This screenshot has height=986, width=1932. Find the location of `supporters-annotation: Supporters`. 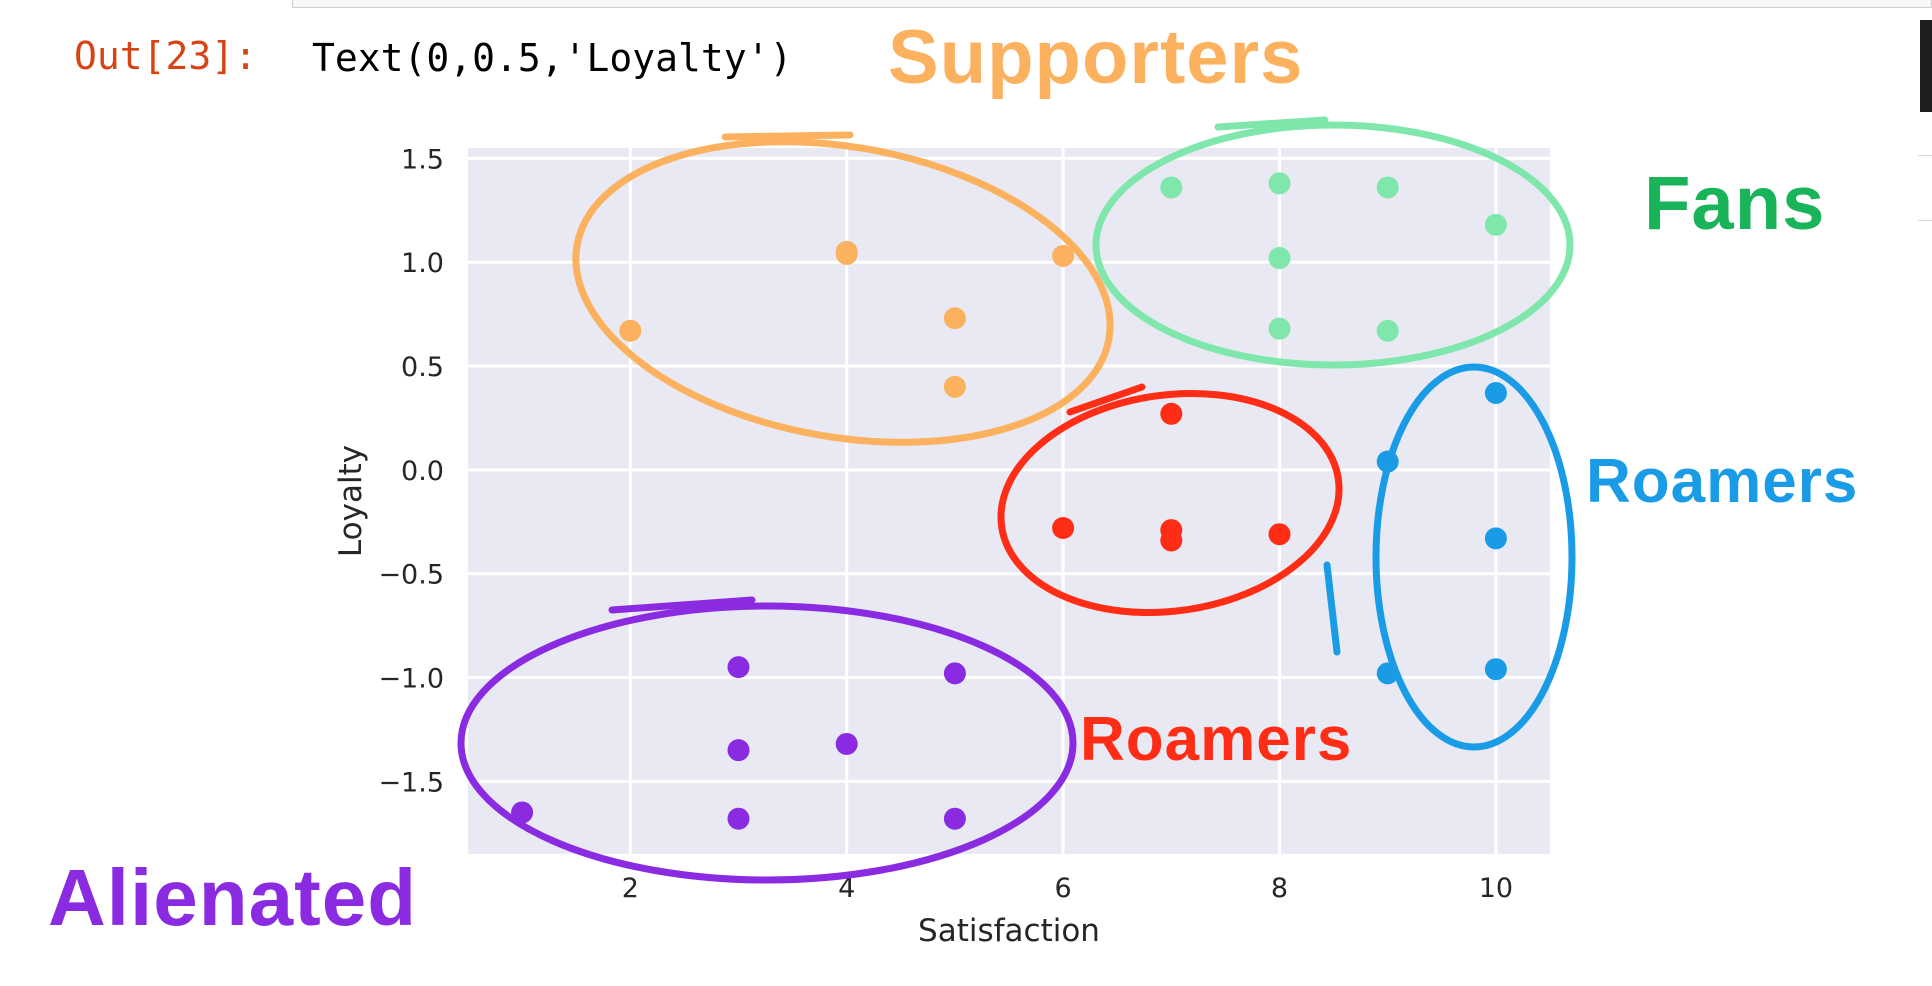

supporters-annotation: Supporters is located at coordinates (1096, 57).